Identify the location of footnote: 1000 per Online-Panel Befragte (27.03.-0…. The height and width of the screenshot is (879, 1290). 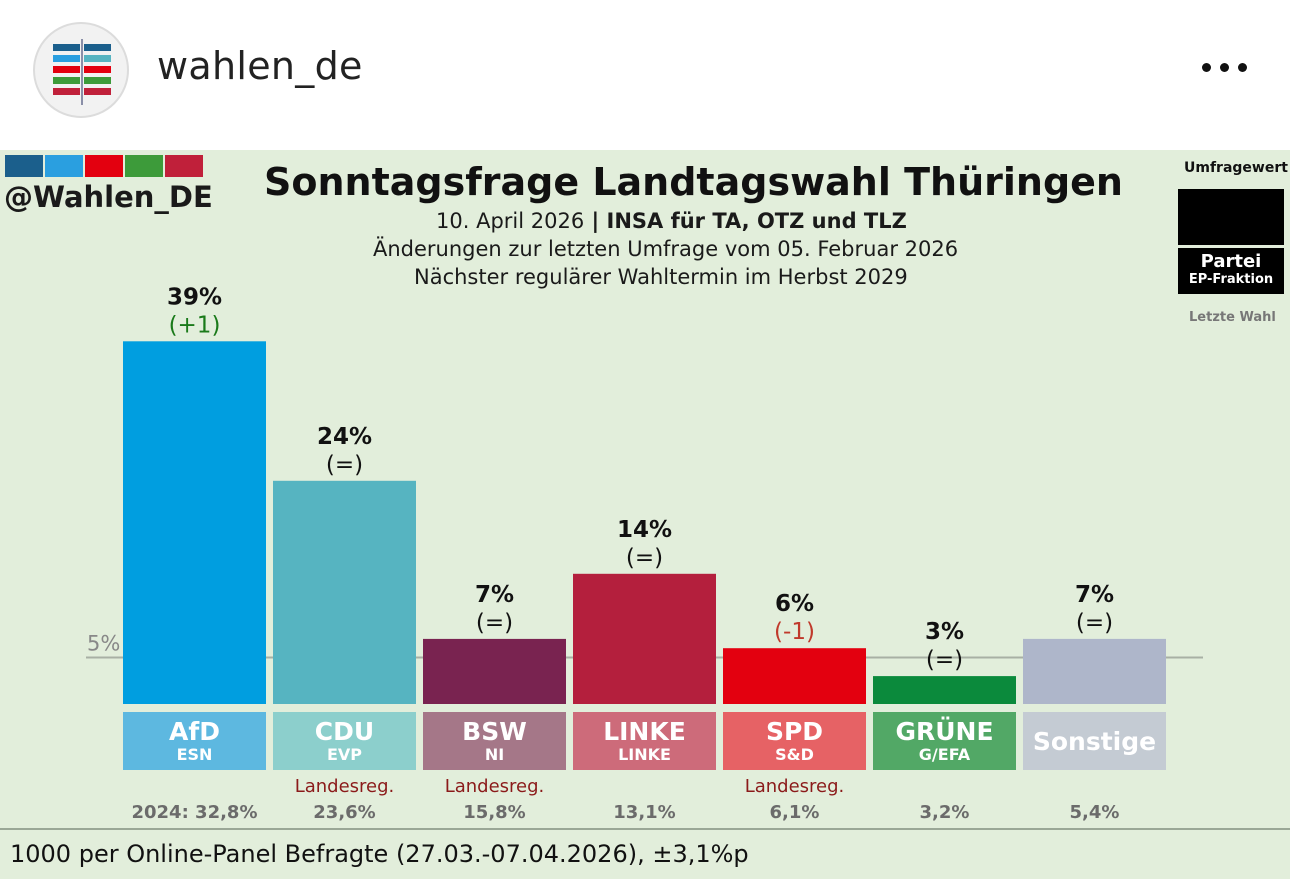
(379, 854).